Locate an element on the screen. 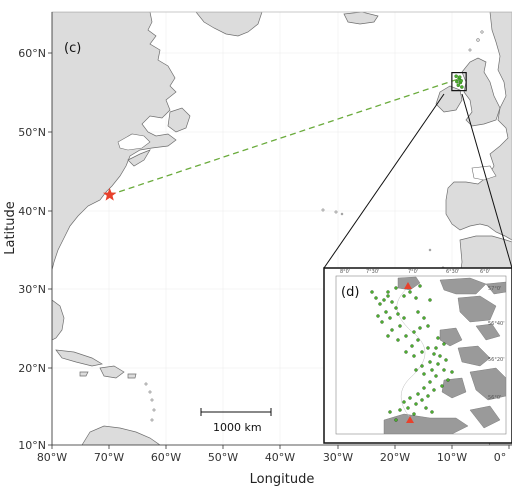 The height and width of the screenshot is (493, 512). y-tick-label: 20°N is located at coordinates (32, 368).